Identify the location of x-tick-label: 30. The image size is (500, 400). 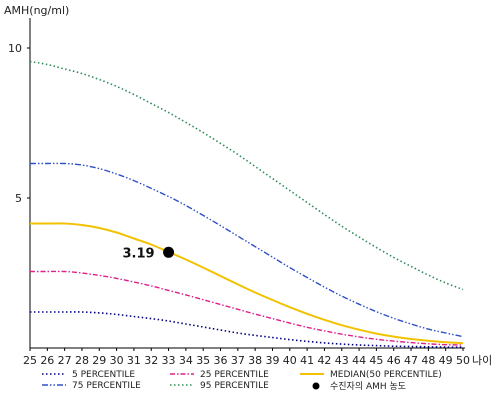
(117, 360).